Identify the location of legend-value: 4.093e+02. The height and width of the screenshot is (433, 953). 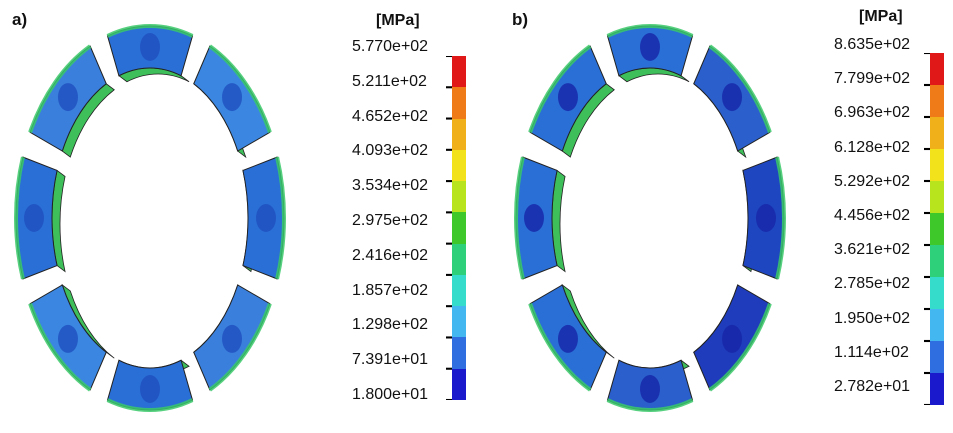
(390, 151).